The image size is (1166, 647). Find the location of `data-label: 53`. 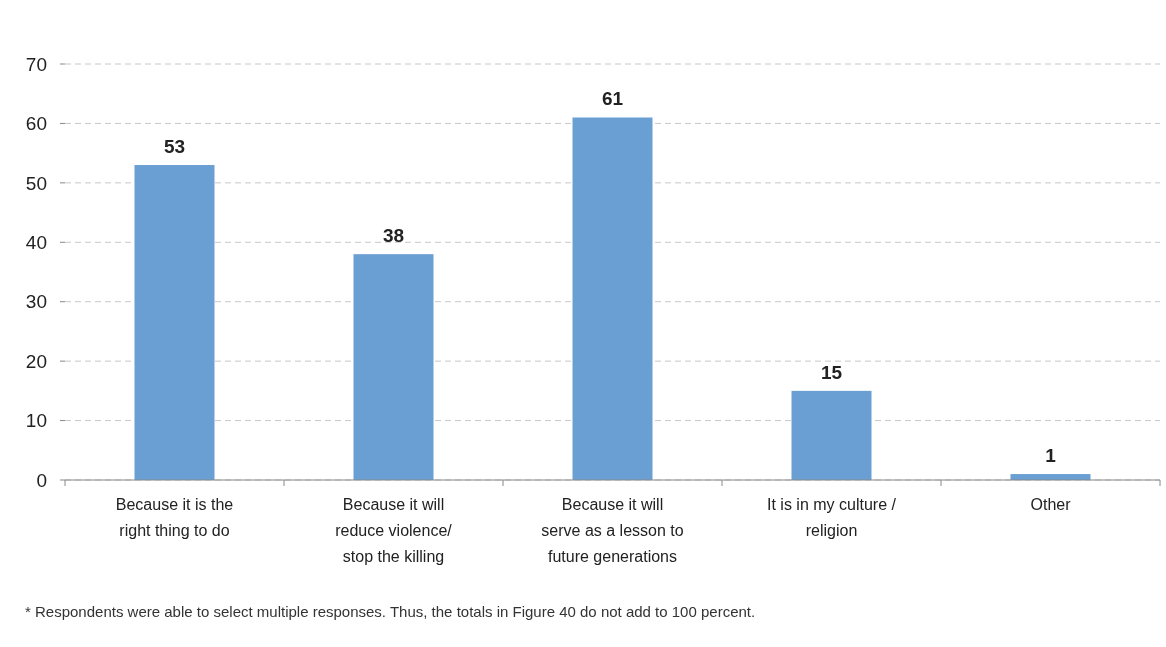

data-label: 53 is located at coordinates (174, 147).